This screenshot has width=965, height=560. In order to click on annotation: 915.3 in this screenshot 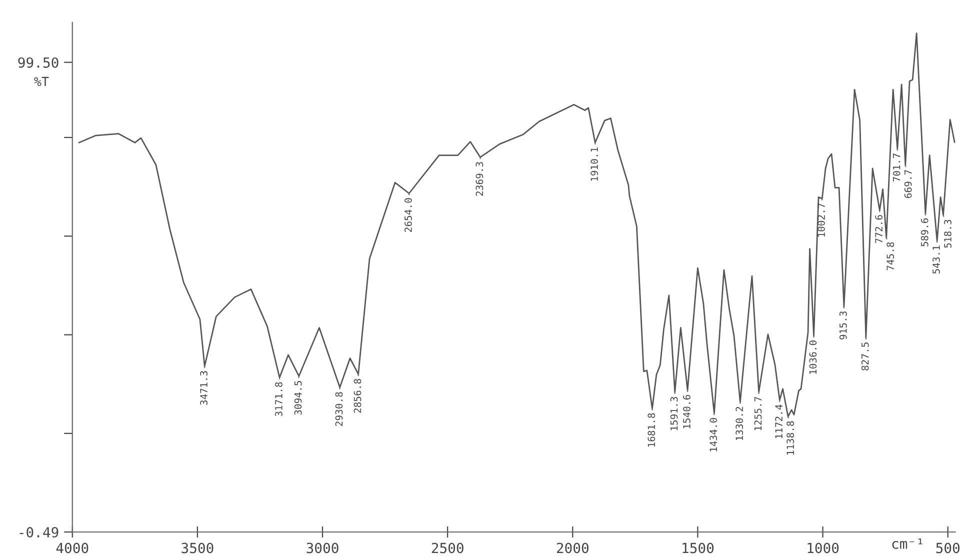, I will do `click(843, 325)`.